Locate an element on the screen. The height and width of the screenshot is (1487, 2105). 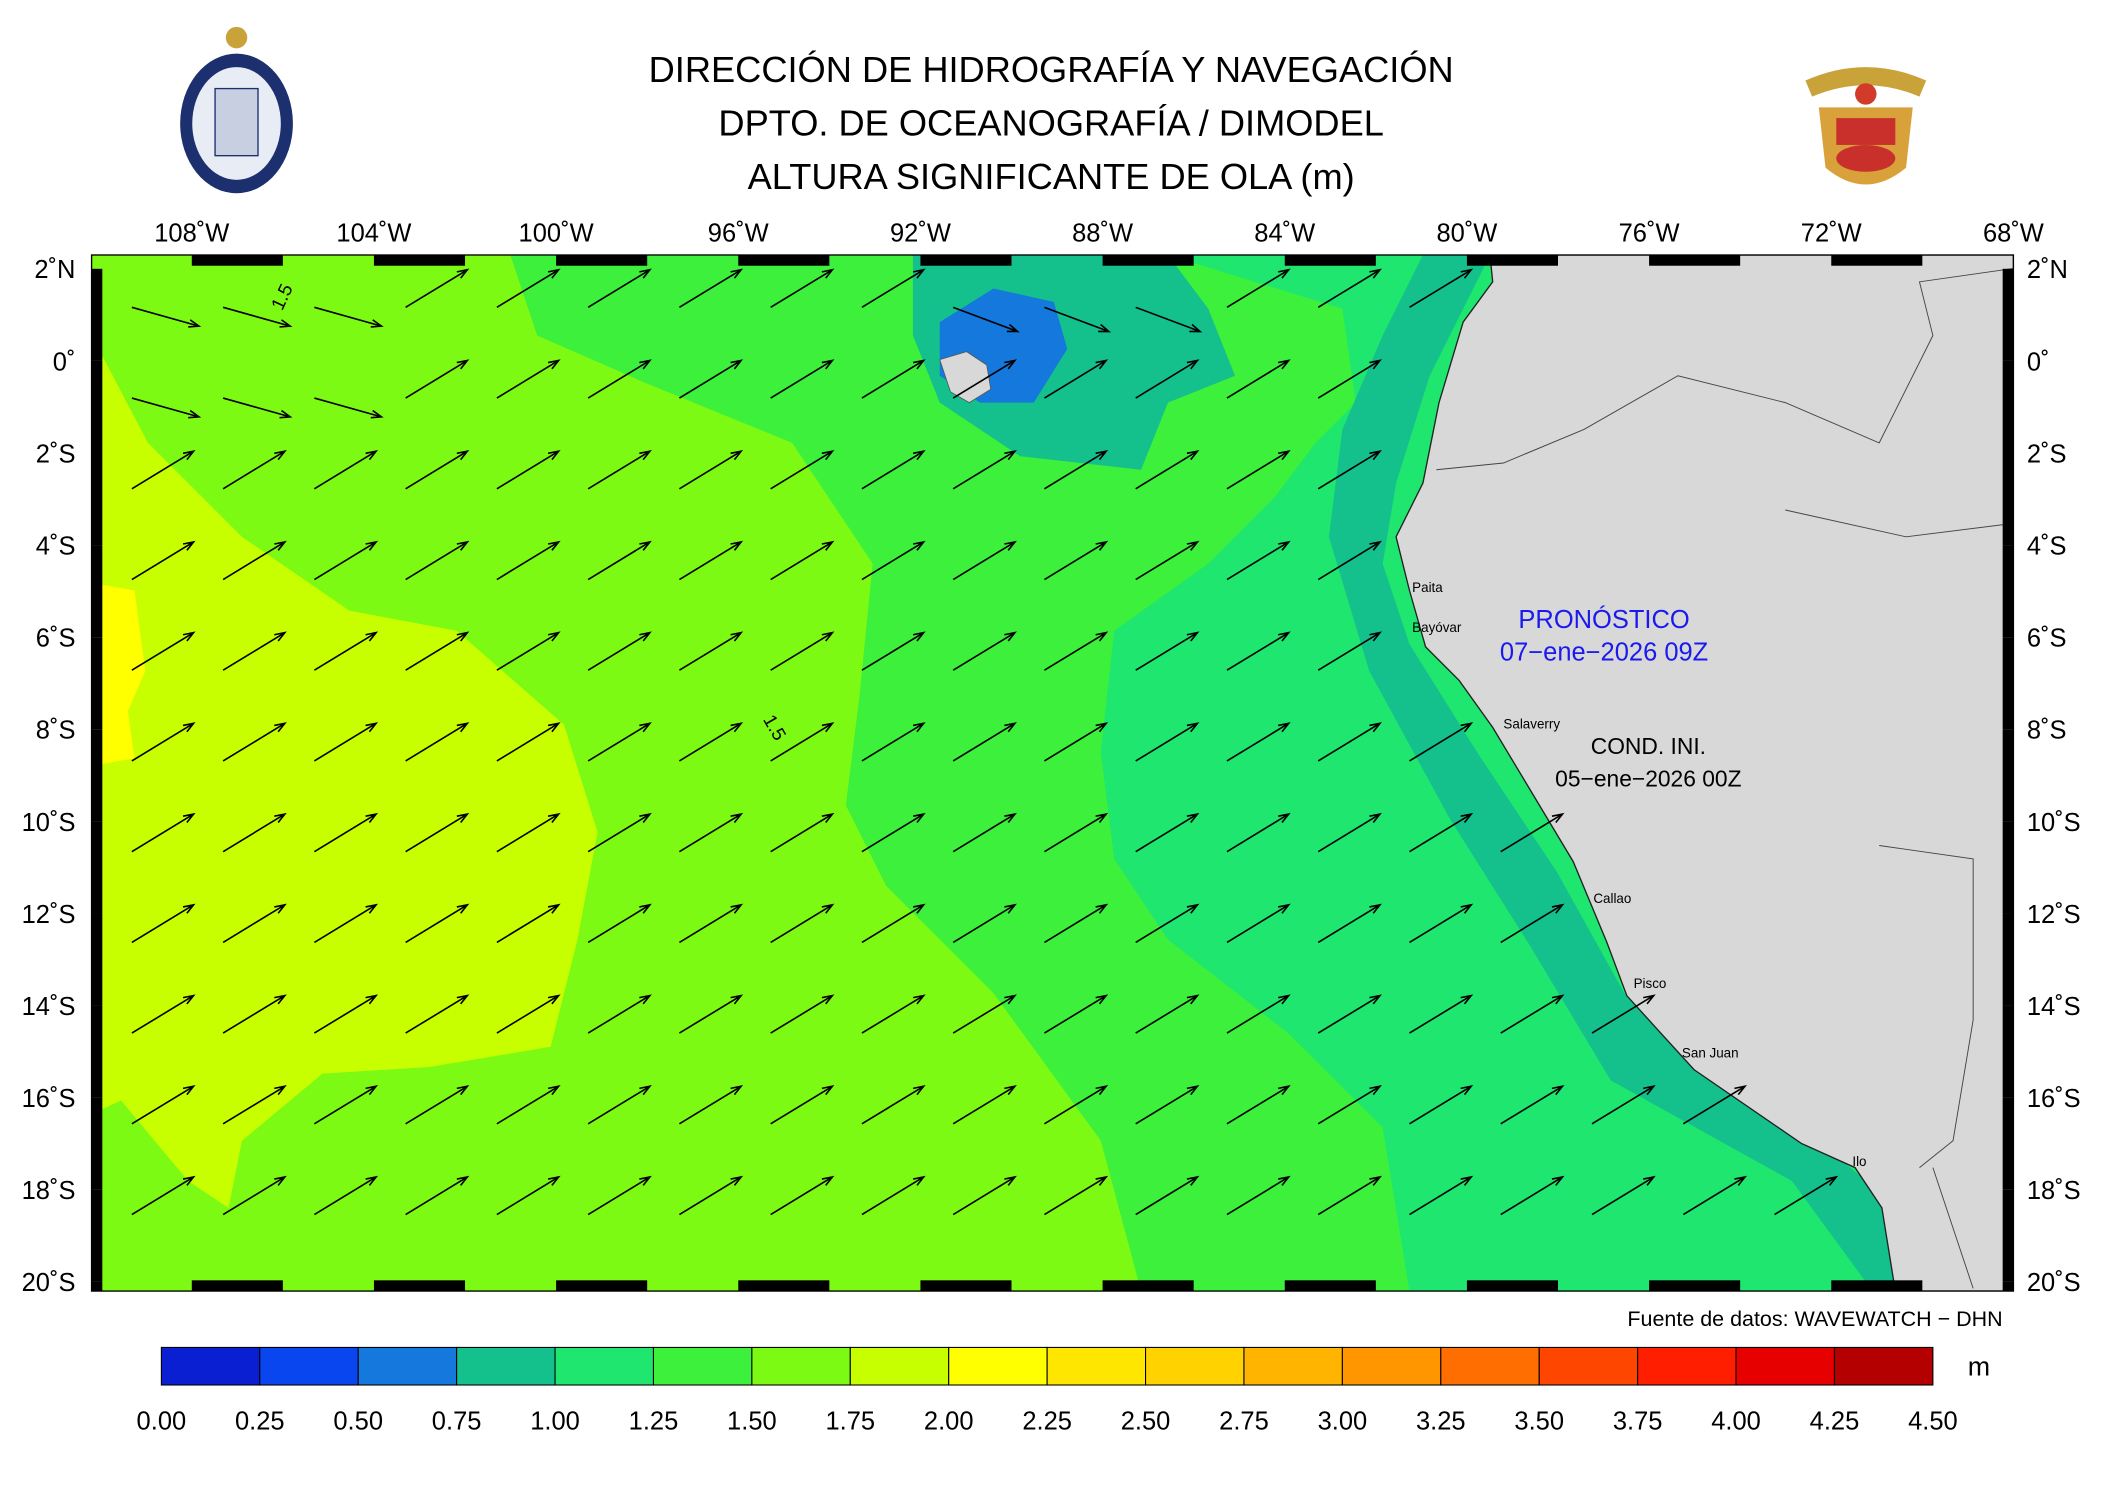
place-label: Paita is located at coordinates (1427, 587).